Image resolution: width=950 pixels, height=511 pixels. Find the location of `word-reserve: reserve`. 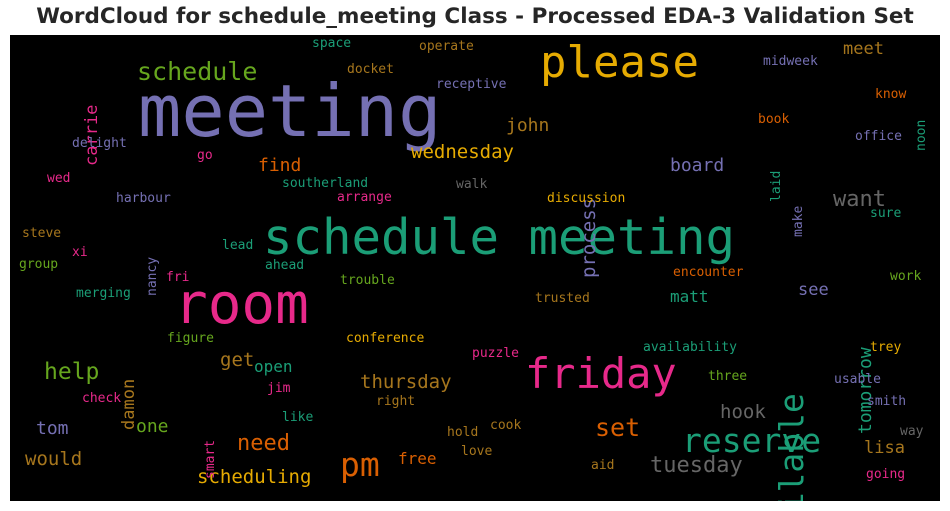

word-reserve: reserve is located at coordinates (752, 440).